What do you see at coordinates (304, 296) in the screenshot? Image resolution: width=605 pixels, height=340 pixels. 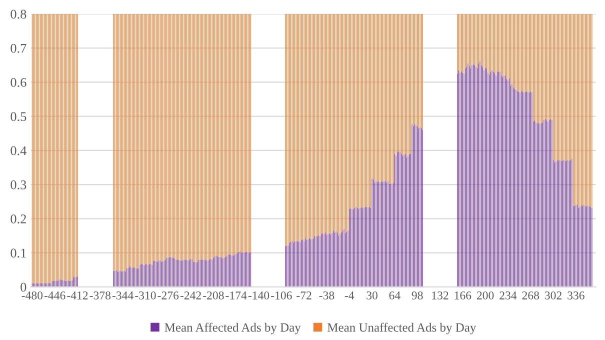 I see `x-tick-label: -72` at bounding box center [304, 296].